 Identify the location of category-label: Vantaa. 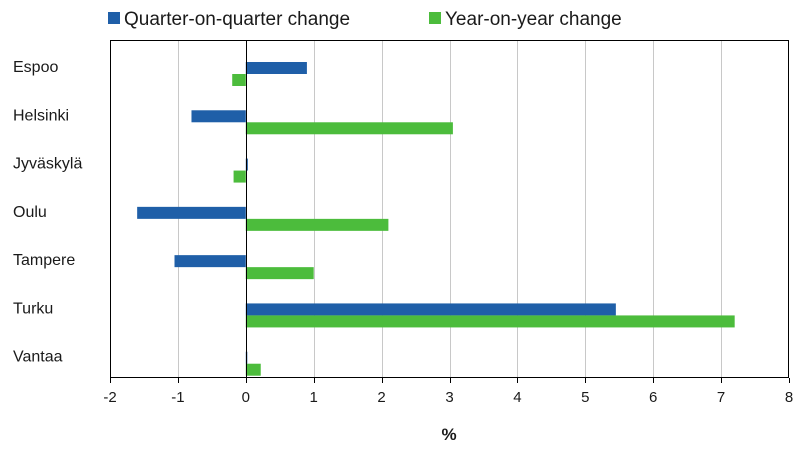
(38, 357).